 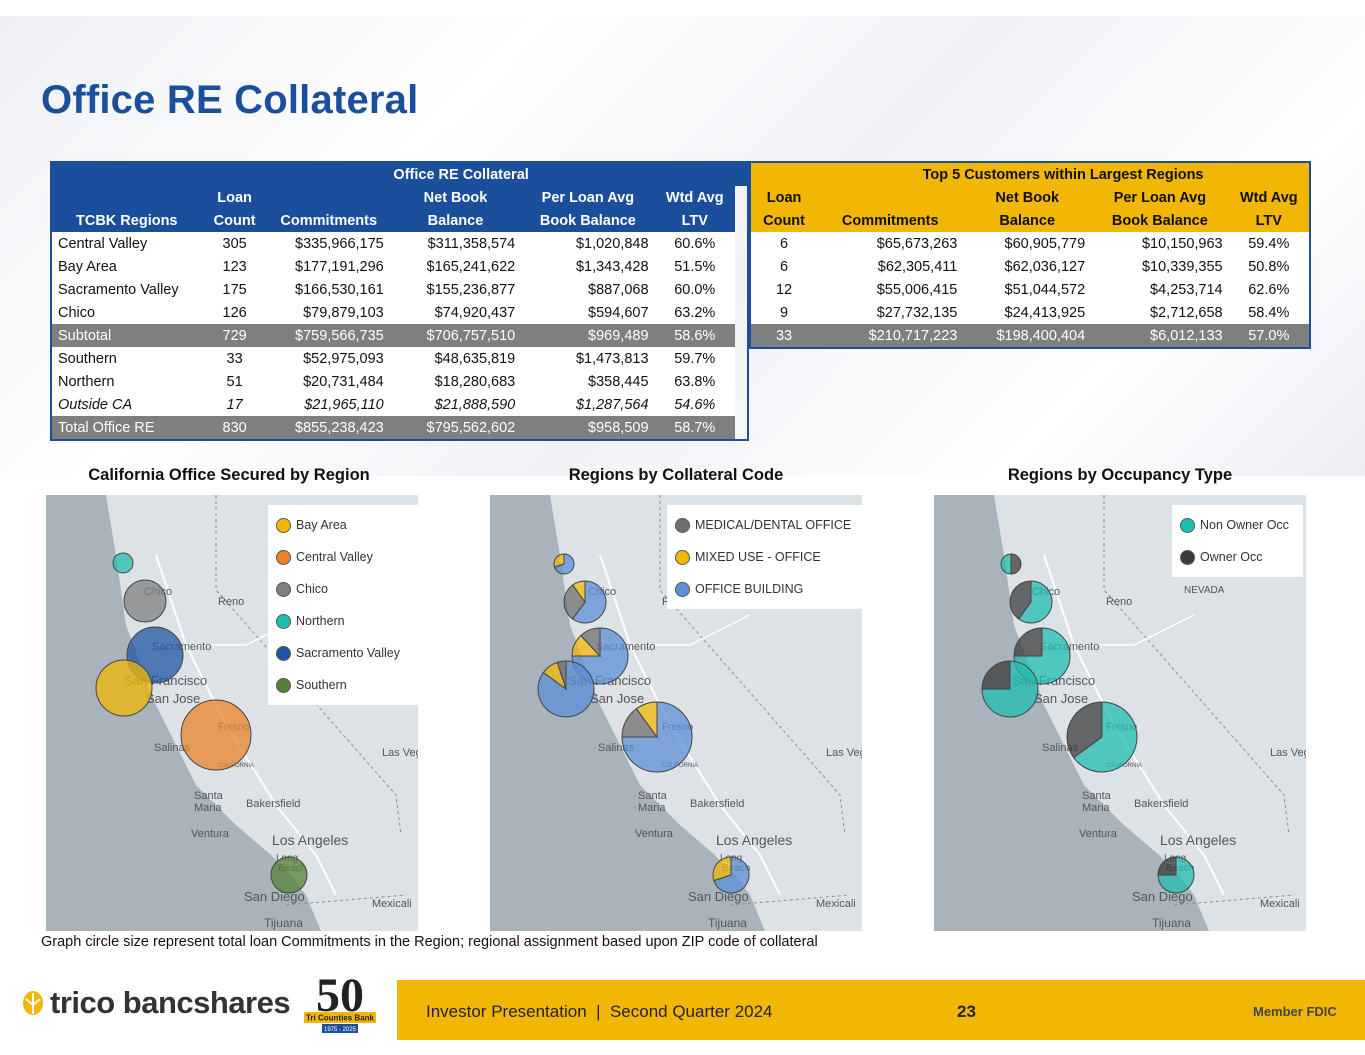 What do you see at coordinates (890, 289) in the screenshot?
I see `cell-commitments: $55,006,415` at bounding box center [890, 289].